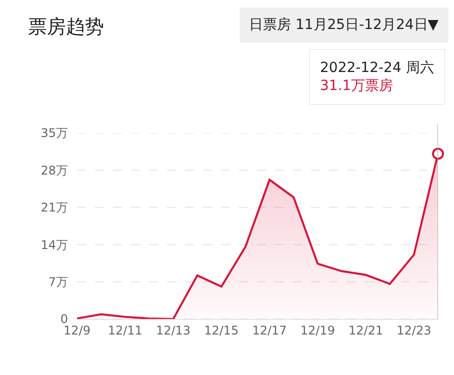 The width and height of the screenshot is (454, 375). I want to click on y-tick-label: 35万, so click(54, 133).